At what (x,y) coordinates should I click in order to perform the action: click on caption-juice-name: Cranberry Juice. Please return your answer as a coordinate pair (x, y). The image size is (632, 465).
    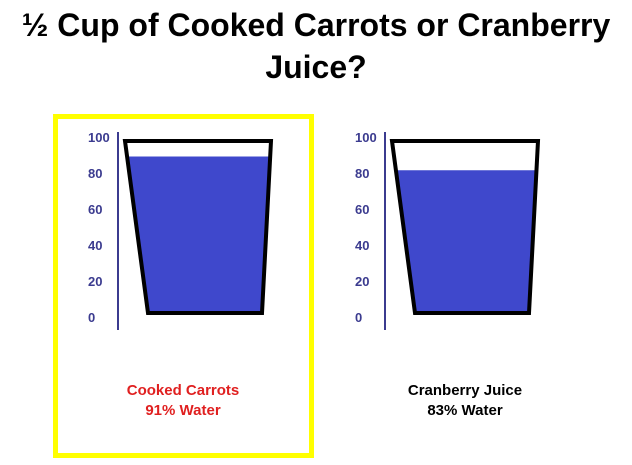
    Looking at the image, I should click on (465, 390).